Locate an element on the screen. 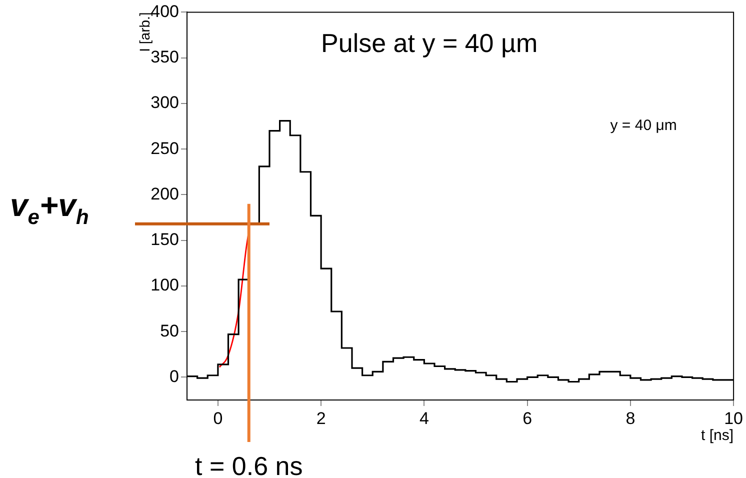  x-tick-label: 2 is located at coordinates (321, 418).